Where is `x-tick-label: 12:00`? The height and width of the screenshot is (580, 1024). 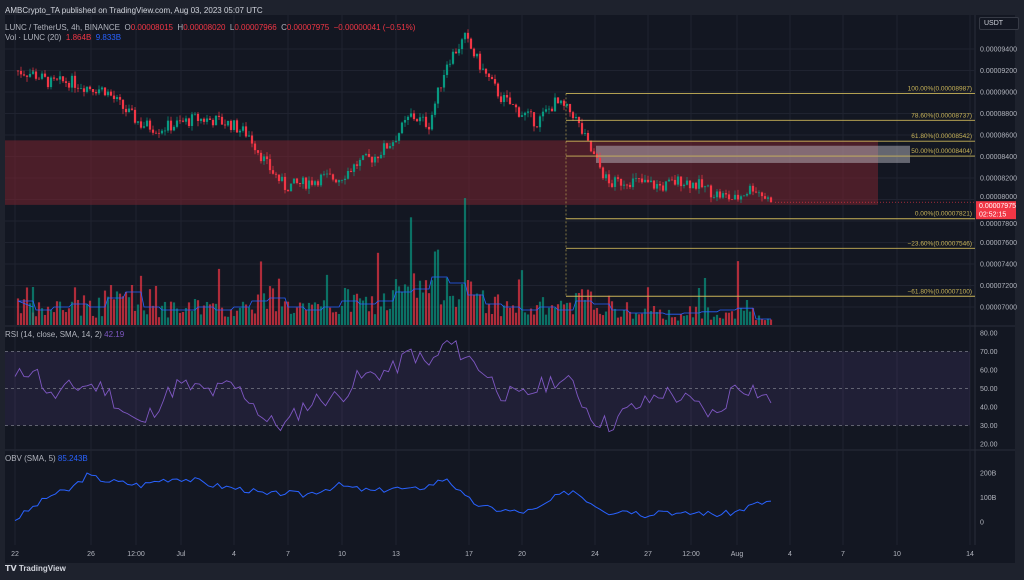 x-tick-label: 12:00 is located at coordinates (691, 554).